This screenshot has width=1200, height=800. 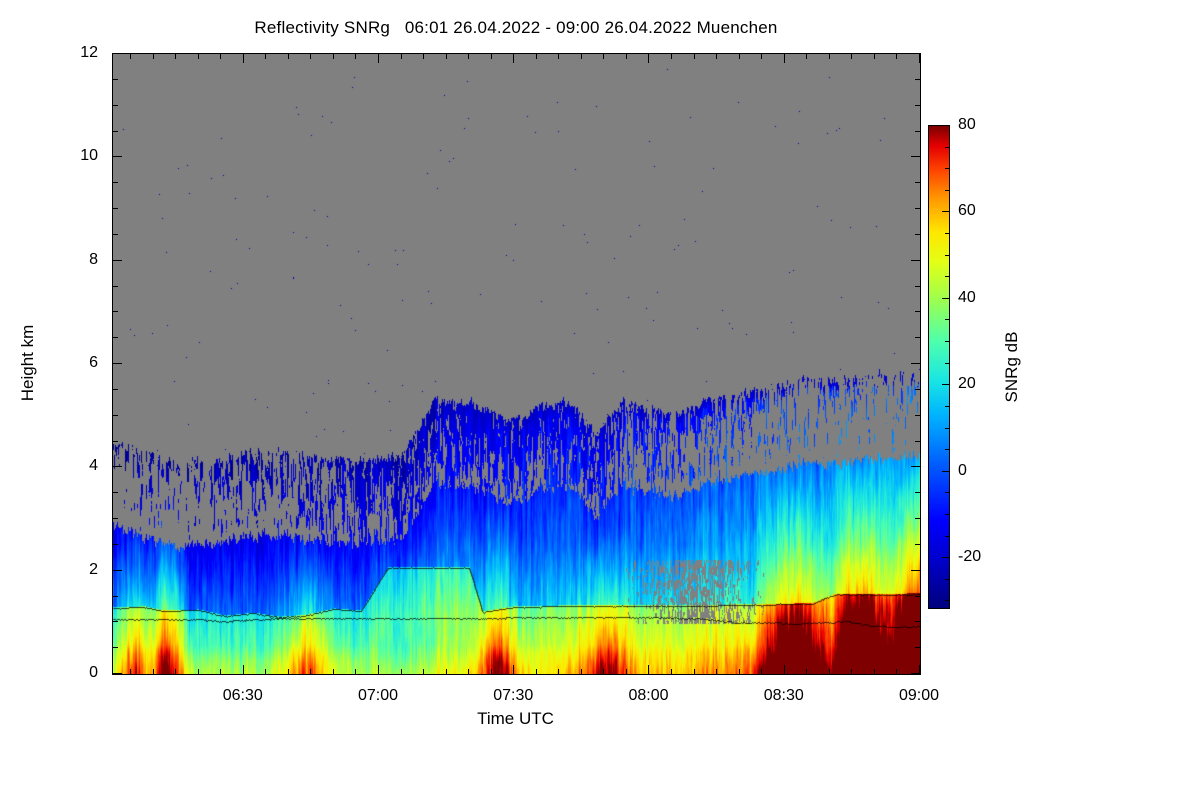 I want to click on colorbar-gradient, so click(x=939, y=367).